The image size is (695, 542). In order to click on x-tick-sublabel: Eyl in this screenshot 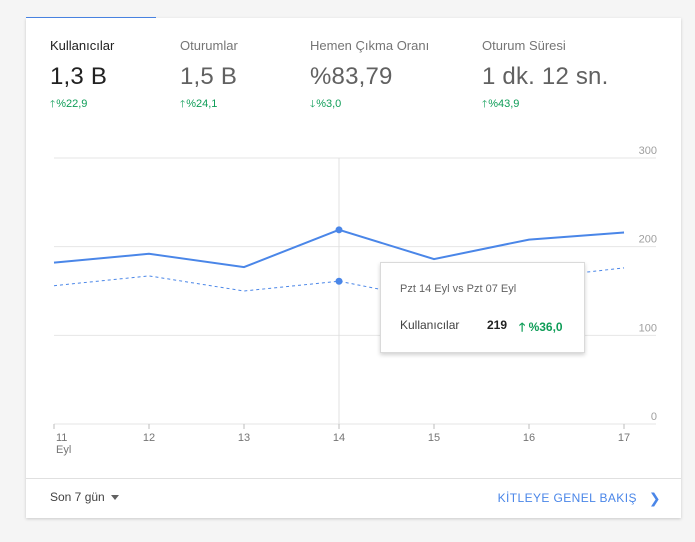, I will do `click(63, 450)`.